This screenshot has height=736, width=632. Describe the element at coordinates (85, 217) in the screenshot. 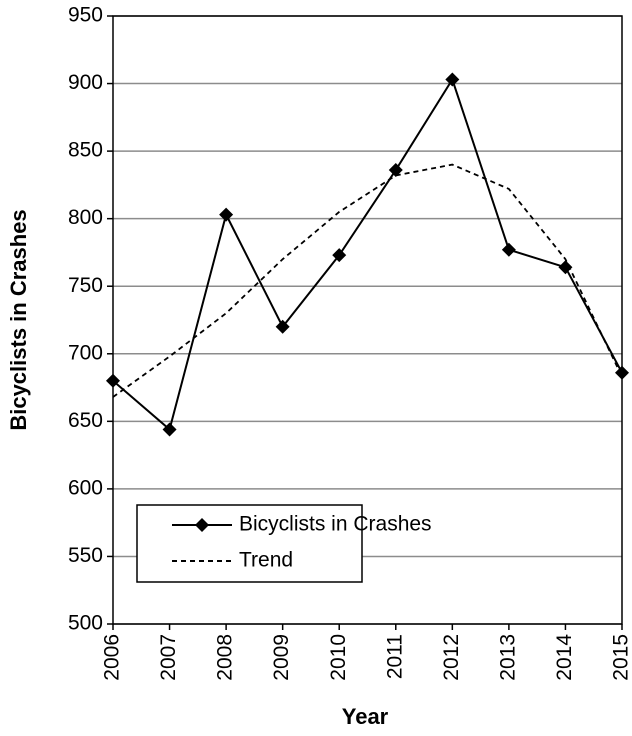

I see `y-tick-label: 800` at that location.